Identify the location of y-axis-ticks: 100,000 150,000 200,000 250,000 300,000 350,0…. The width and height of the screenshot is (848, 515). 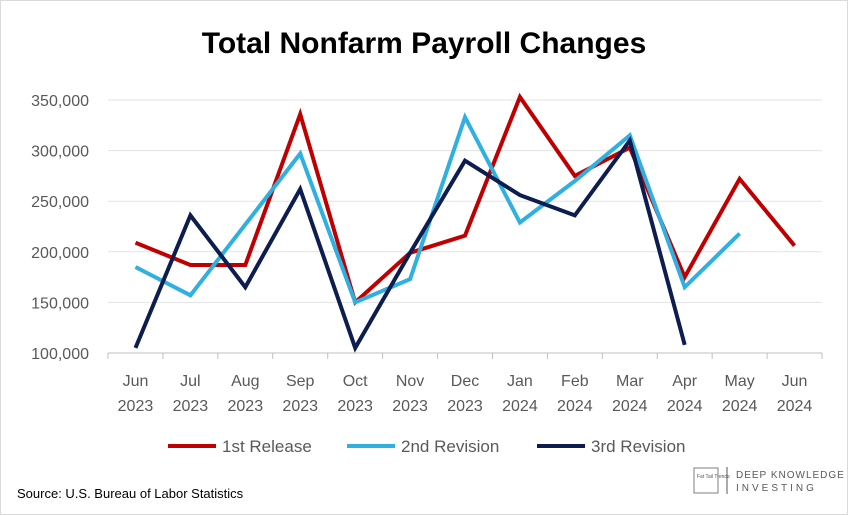
(60, 228).